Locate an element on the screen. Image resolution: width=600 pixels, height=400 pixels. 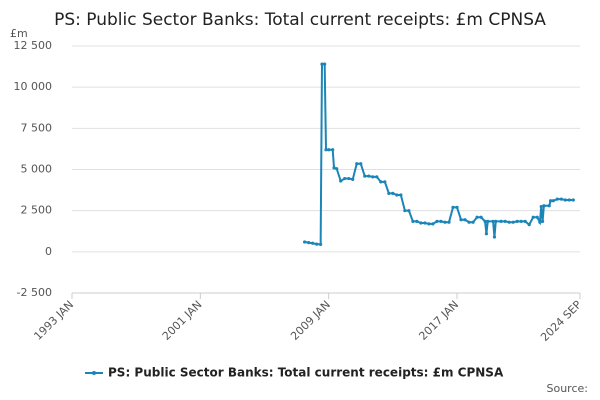
y-axis-label: £m is located at coordinates (19, 33).